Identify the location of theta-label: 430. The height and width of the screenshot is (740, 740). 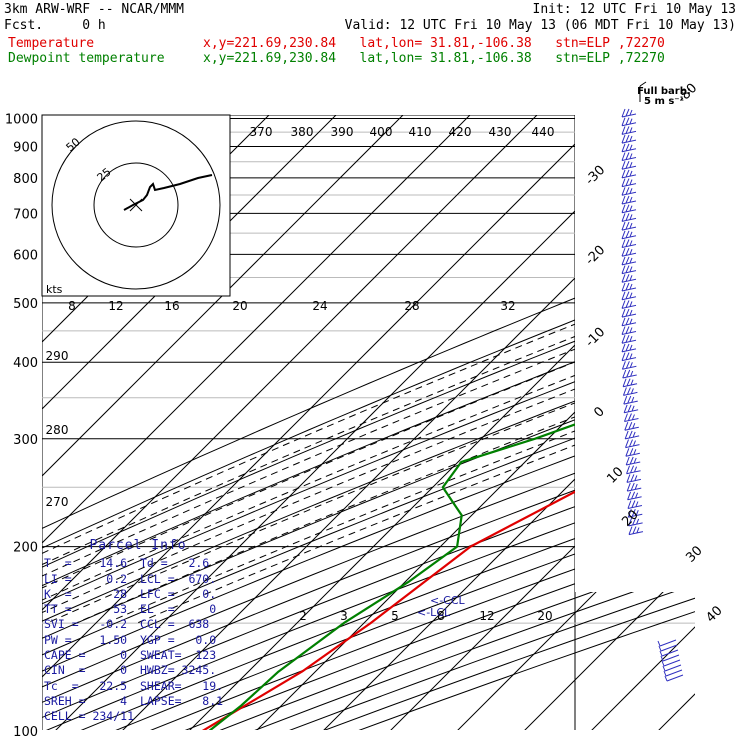
(500, 132).